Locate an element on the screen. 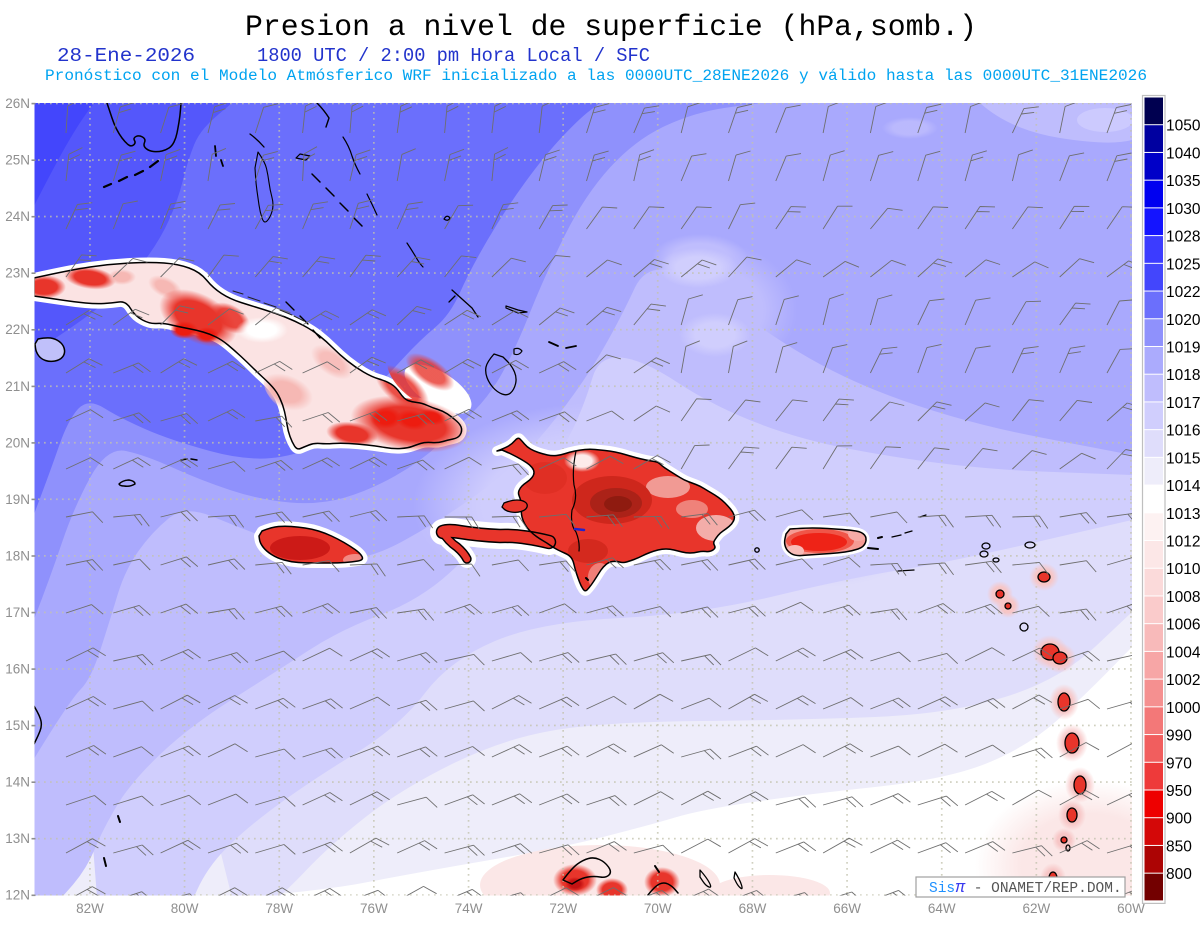 The width and height of the screenshot is (1200, 932). svg-text: 1028 is located at coordinates (1183, 237).